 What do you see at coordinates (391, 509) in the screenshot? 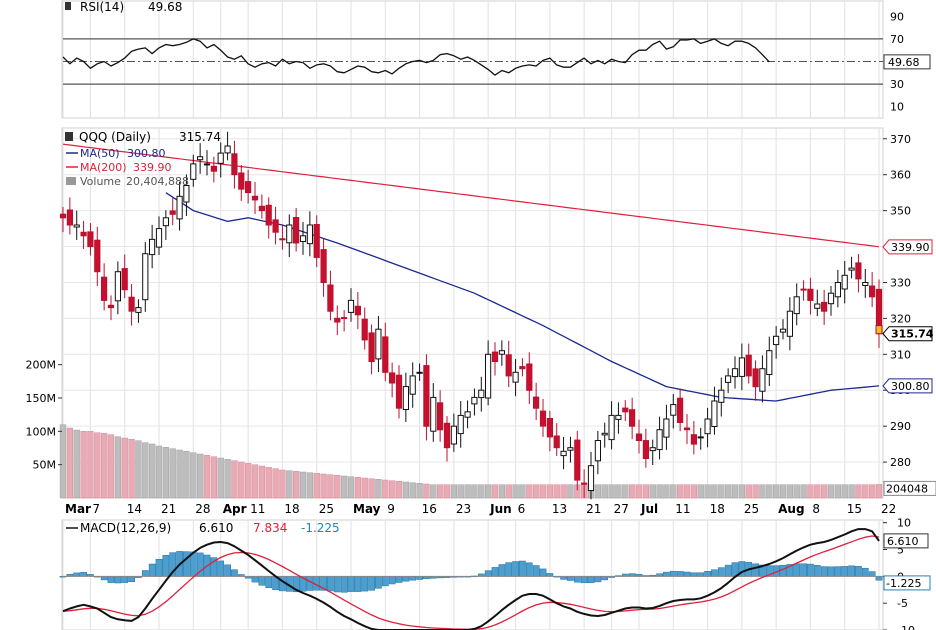
I see `x-axis-label: 9` at bounding box center [391, 509].